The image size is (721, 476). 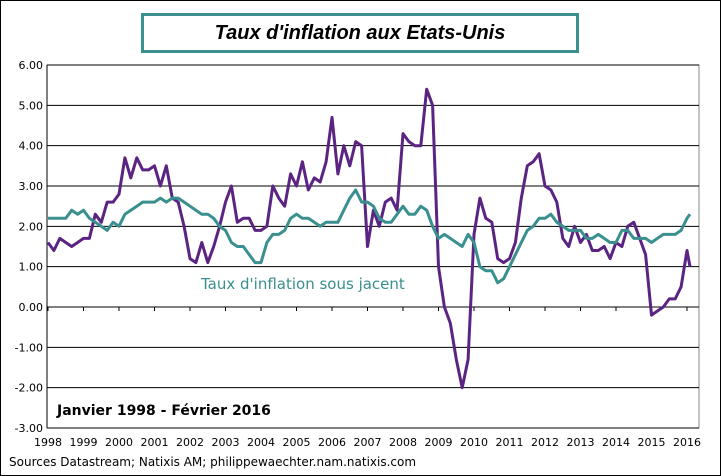 I want to click on x-tick-label: 2008, so click(x=403, y=442).